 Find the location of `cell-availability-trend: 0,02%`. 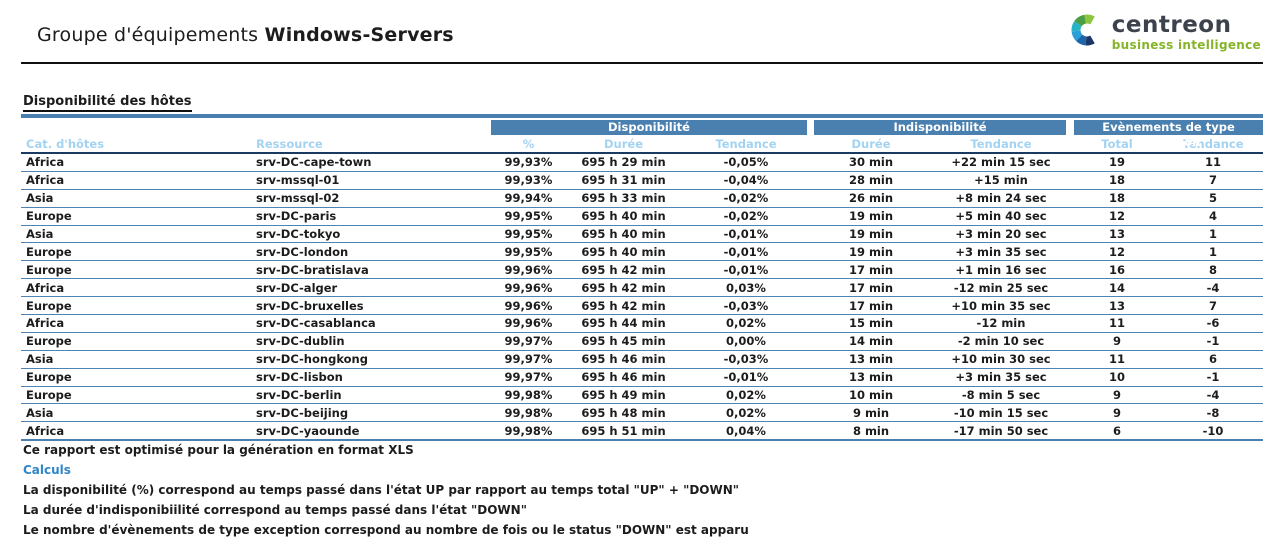

cell-availability-trend: 0,02% is located at coordinates (746, 323).